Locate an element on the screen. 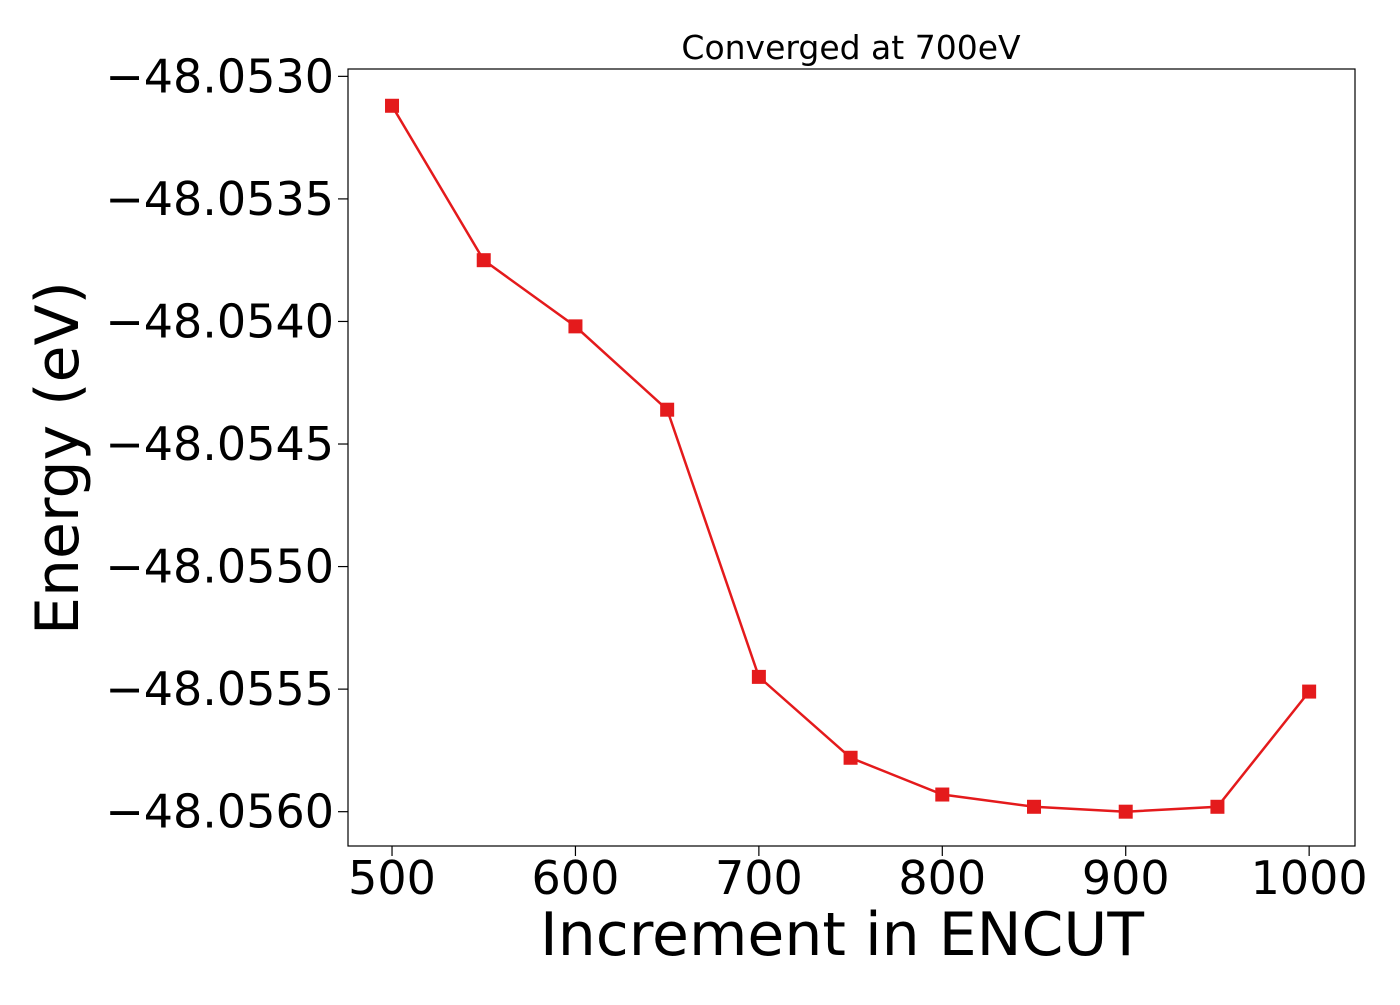  y-tick-label: −48.0550 is located at coordinates (219, 567).